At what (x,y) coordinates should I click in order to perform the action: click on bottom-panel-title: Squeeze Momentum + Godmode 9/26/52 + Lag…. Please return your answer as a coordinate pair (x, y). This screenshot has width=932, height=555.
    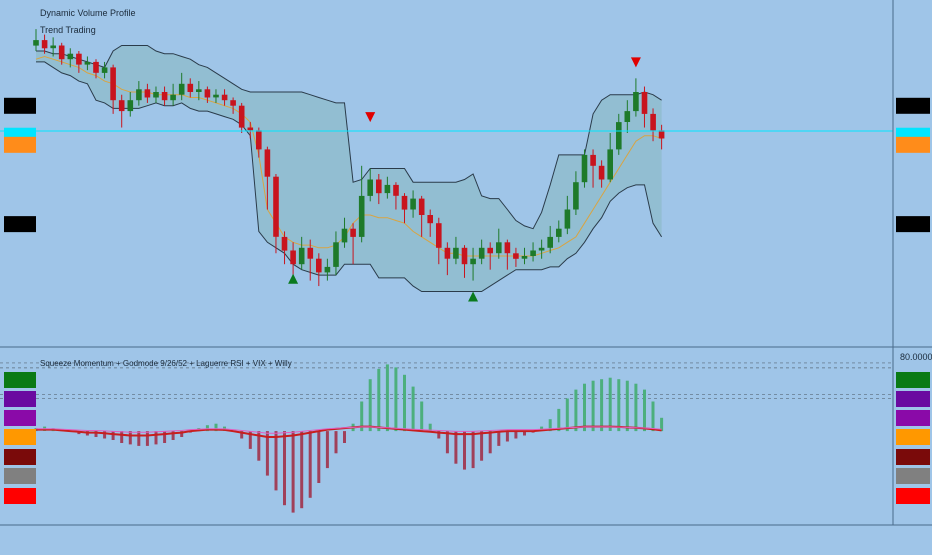
    Looking at the image, I should click on (166, 363).